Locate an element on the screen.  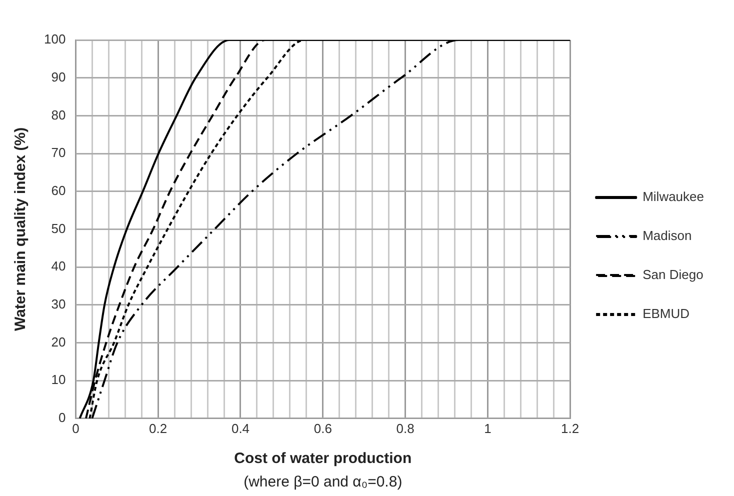
y-tick-label: 10 is located at coordinates (58, 380).